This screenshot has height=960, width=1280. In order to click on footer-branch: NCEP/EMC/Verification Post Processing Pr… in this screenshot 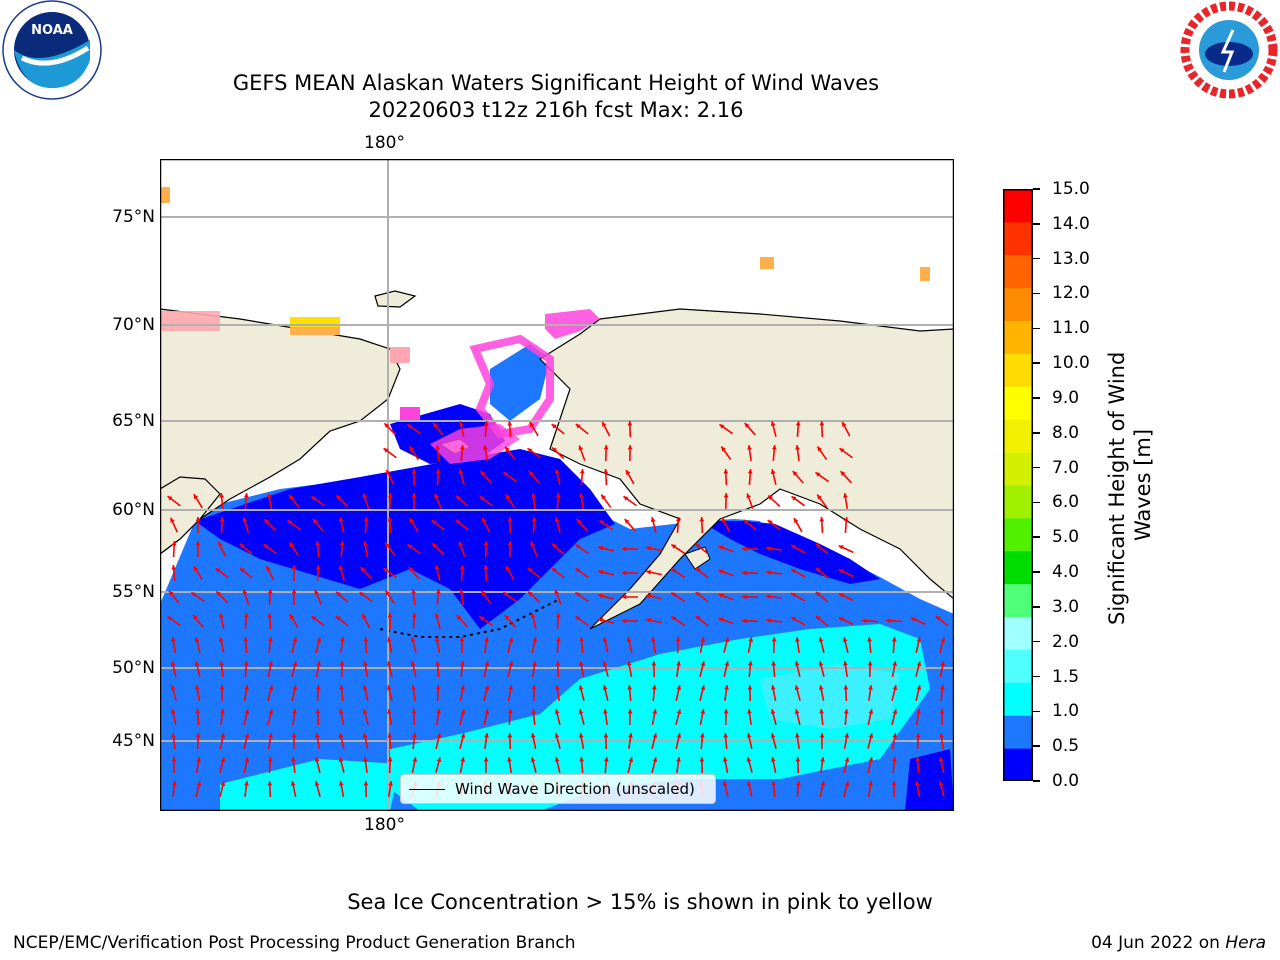, I will do `click(294, 943)`.